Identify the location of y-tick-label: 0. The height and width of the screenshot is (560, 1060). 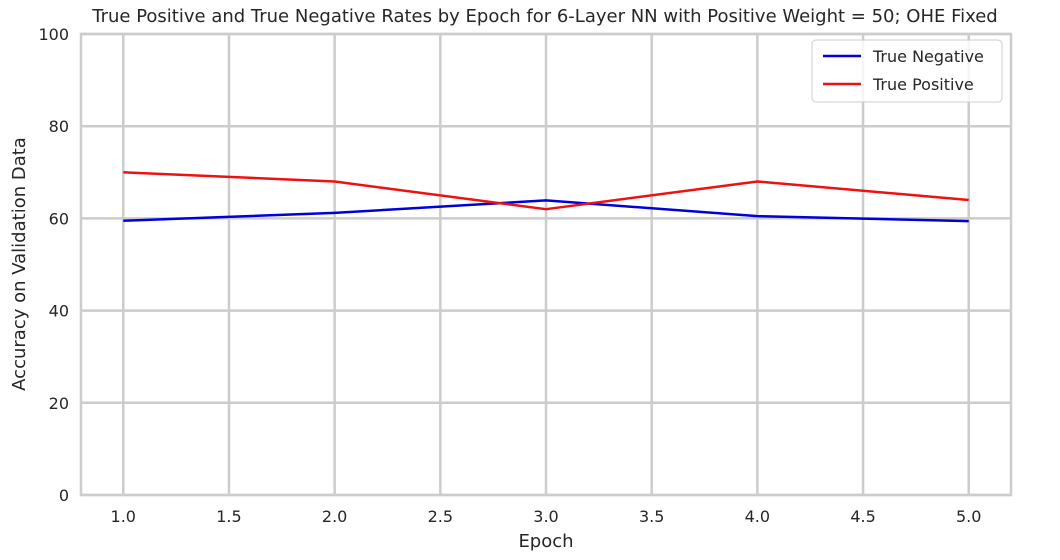
(64, 495).